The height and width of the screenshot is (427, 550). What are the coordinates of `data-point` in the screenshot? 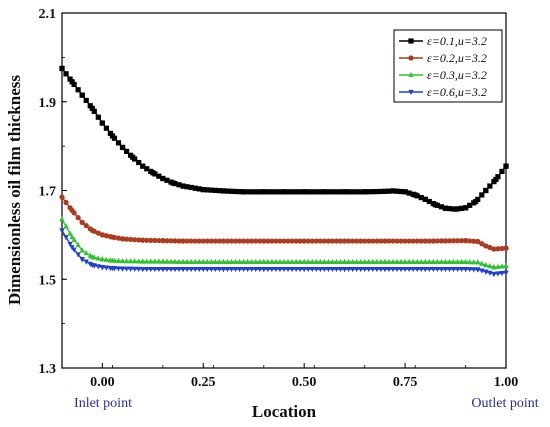 It's located at (72, 236).